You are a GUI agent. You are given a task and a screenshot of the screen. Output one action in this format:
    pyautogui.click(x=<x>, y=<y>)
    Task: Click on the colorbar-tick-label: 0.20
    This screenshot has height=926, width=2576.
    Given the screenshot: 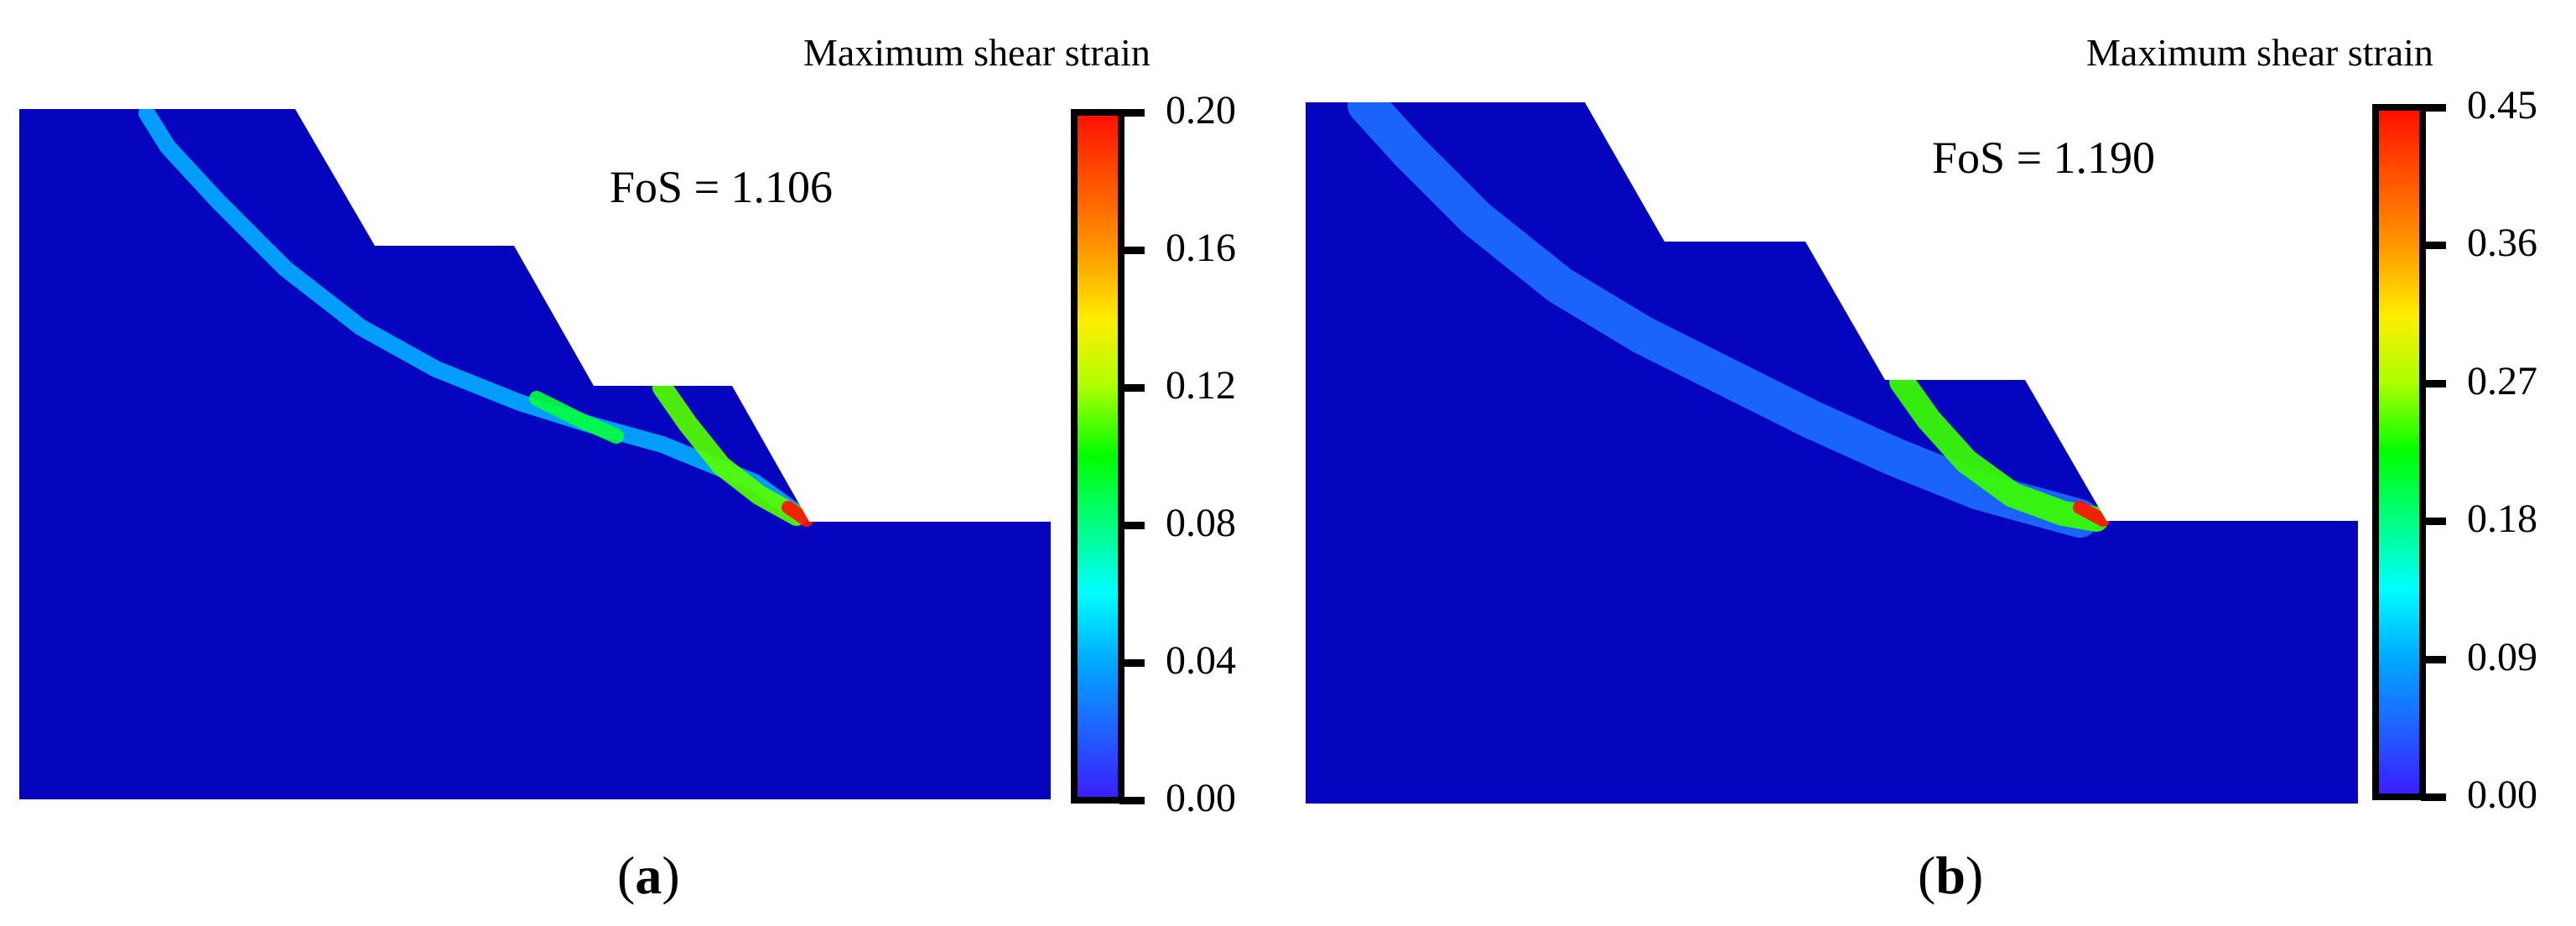 What is the action you would take?
    pyautogui.click(x=1201, y=110)
    